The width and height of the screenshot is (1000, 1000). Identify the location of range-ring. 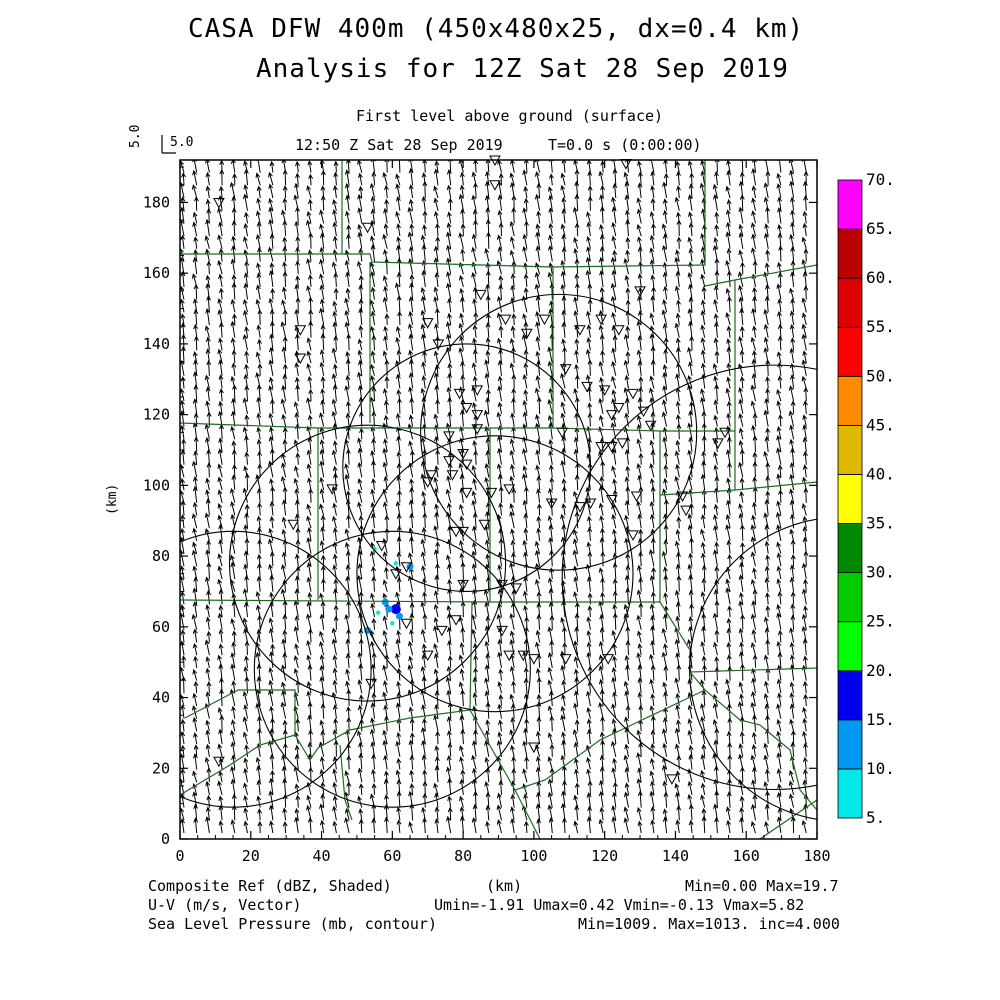
(467, 467).